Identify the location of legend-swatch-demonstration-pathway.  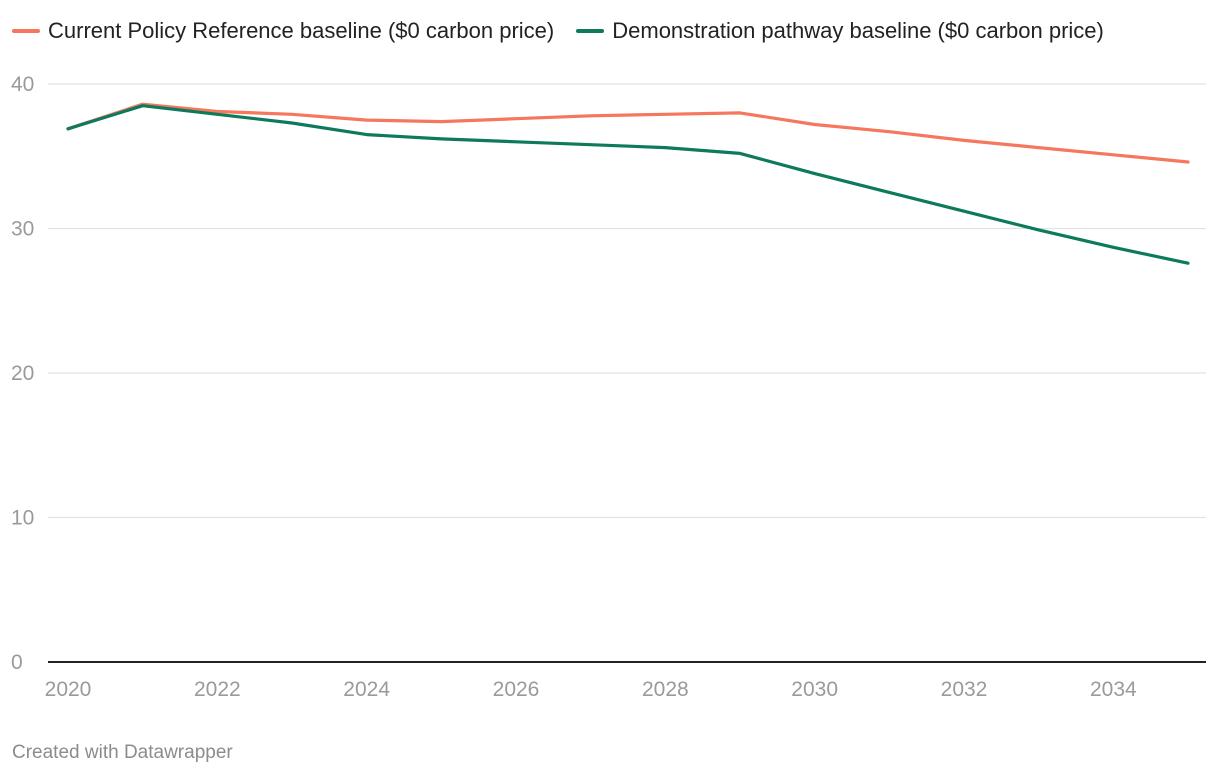
(590, 31).